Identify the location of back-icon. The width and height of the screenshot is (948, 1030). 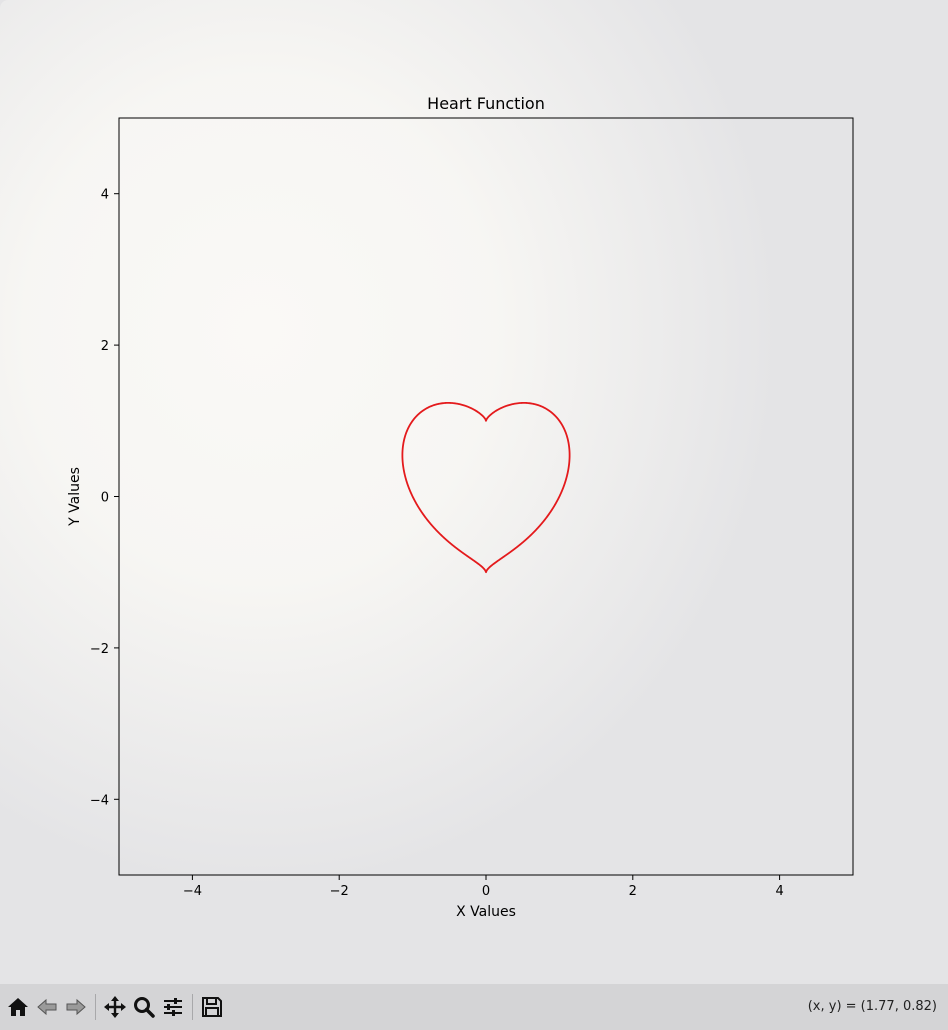
(47, 1007).